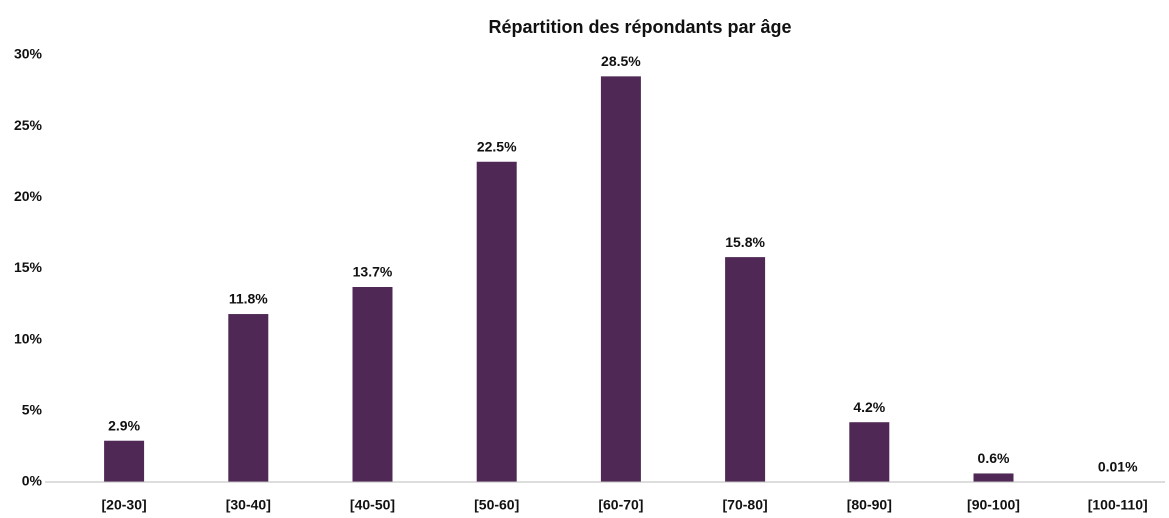 This screenshot has width=1169, height=518. What do you see at coordinates (28, 54) in the screenshot?
I see `y-tick-label: 30%` at bounding box center [28, 54].